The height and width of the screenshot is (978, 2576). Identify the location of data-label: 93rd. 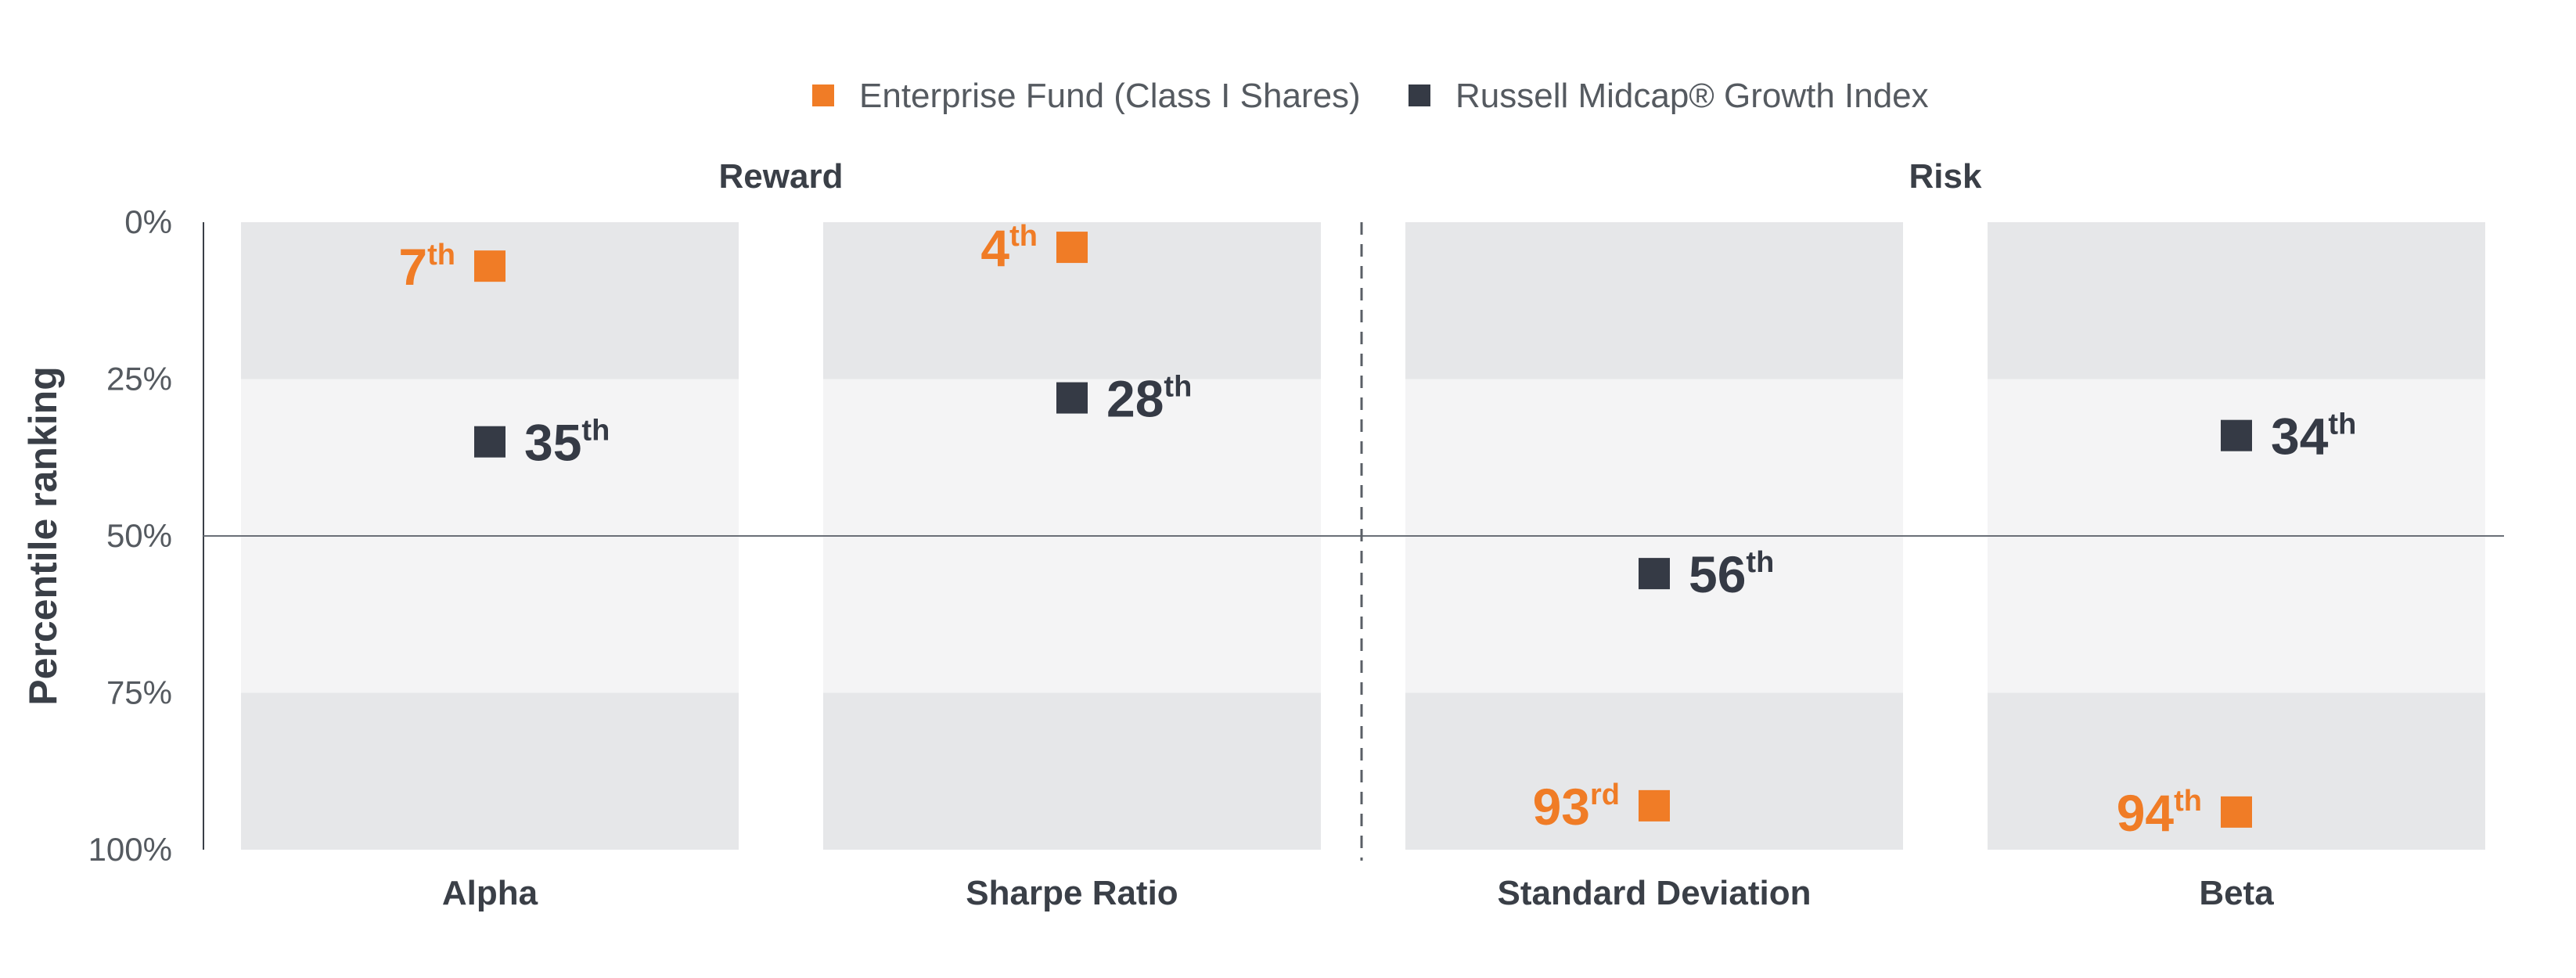
(1577, 807).